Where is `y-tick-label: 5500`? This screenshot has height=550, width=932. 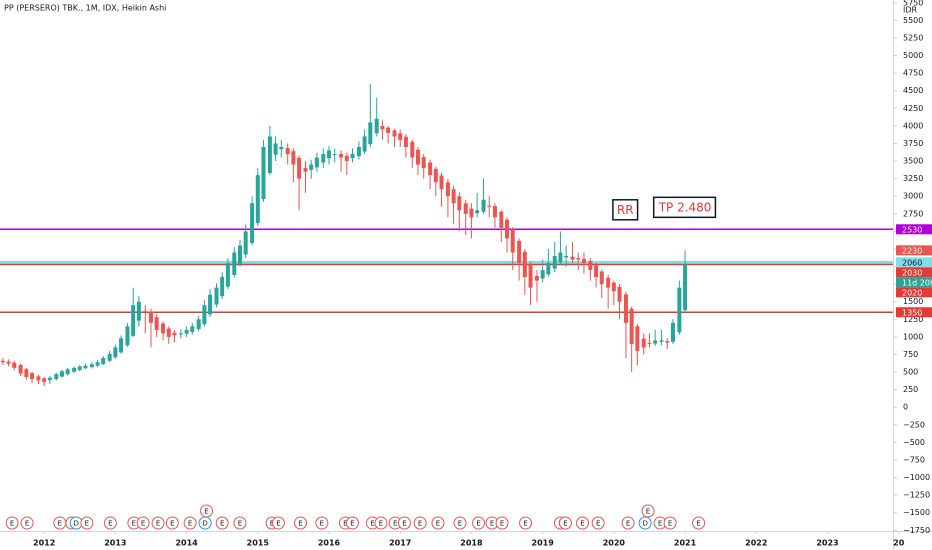
y-tick-label: 5500 is located at coordinates (913, 20).